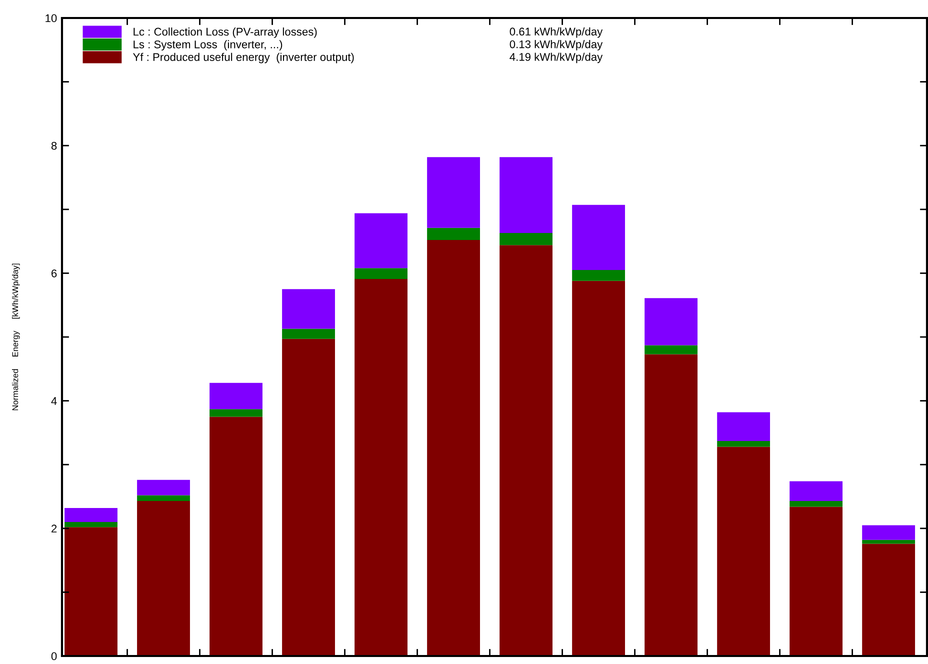 This screenshot has width=928, height=664. What do you see at coordinates (54, 146) in the screenshot?
I see `y-tick-label: 8` at bounding box center [54, 146].